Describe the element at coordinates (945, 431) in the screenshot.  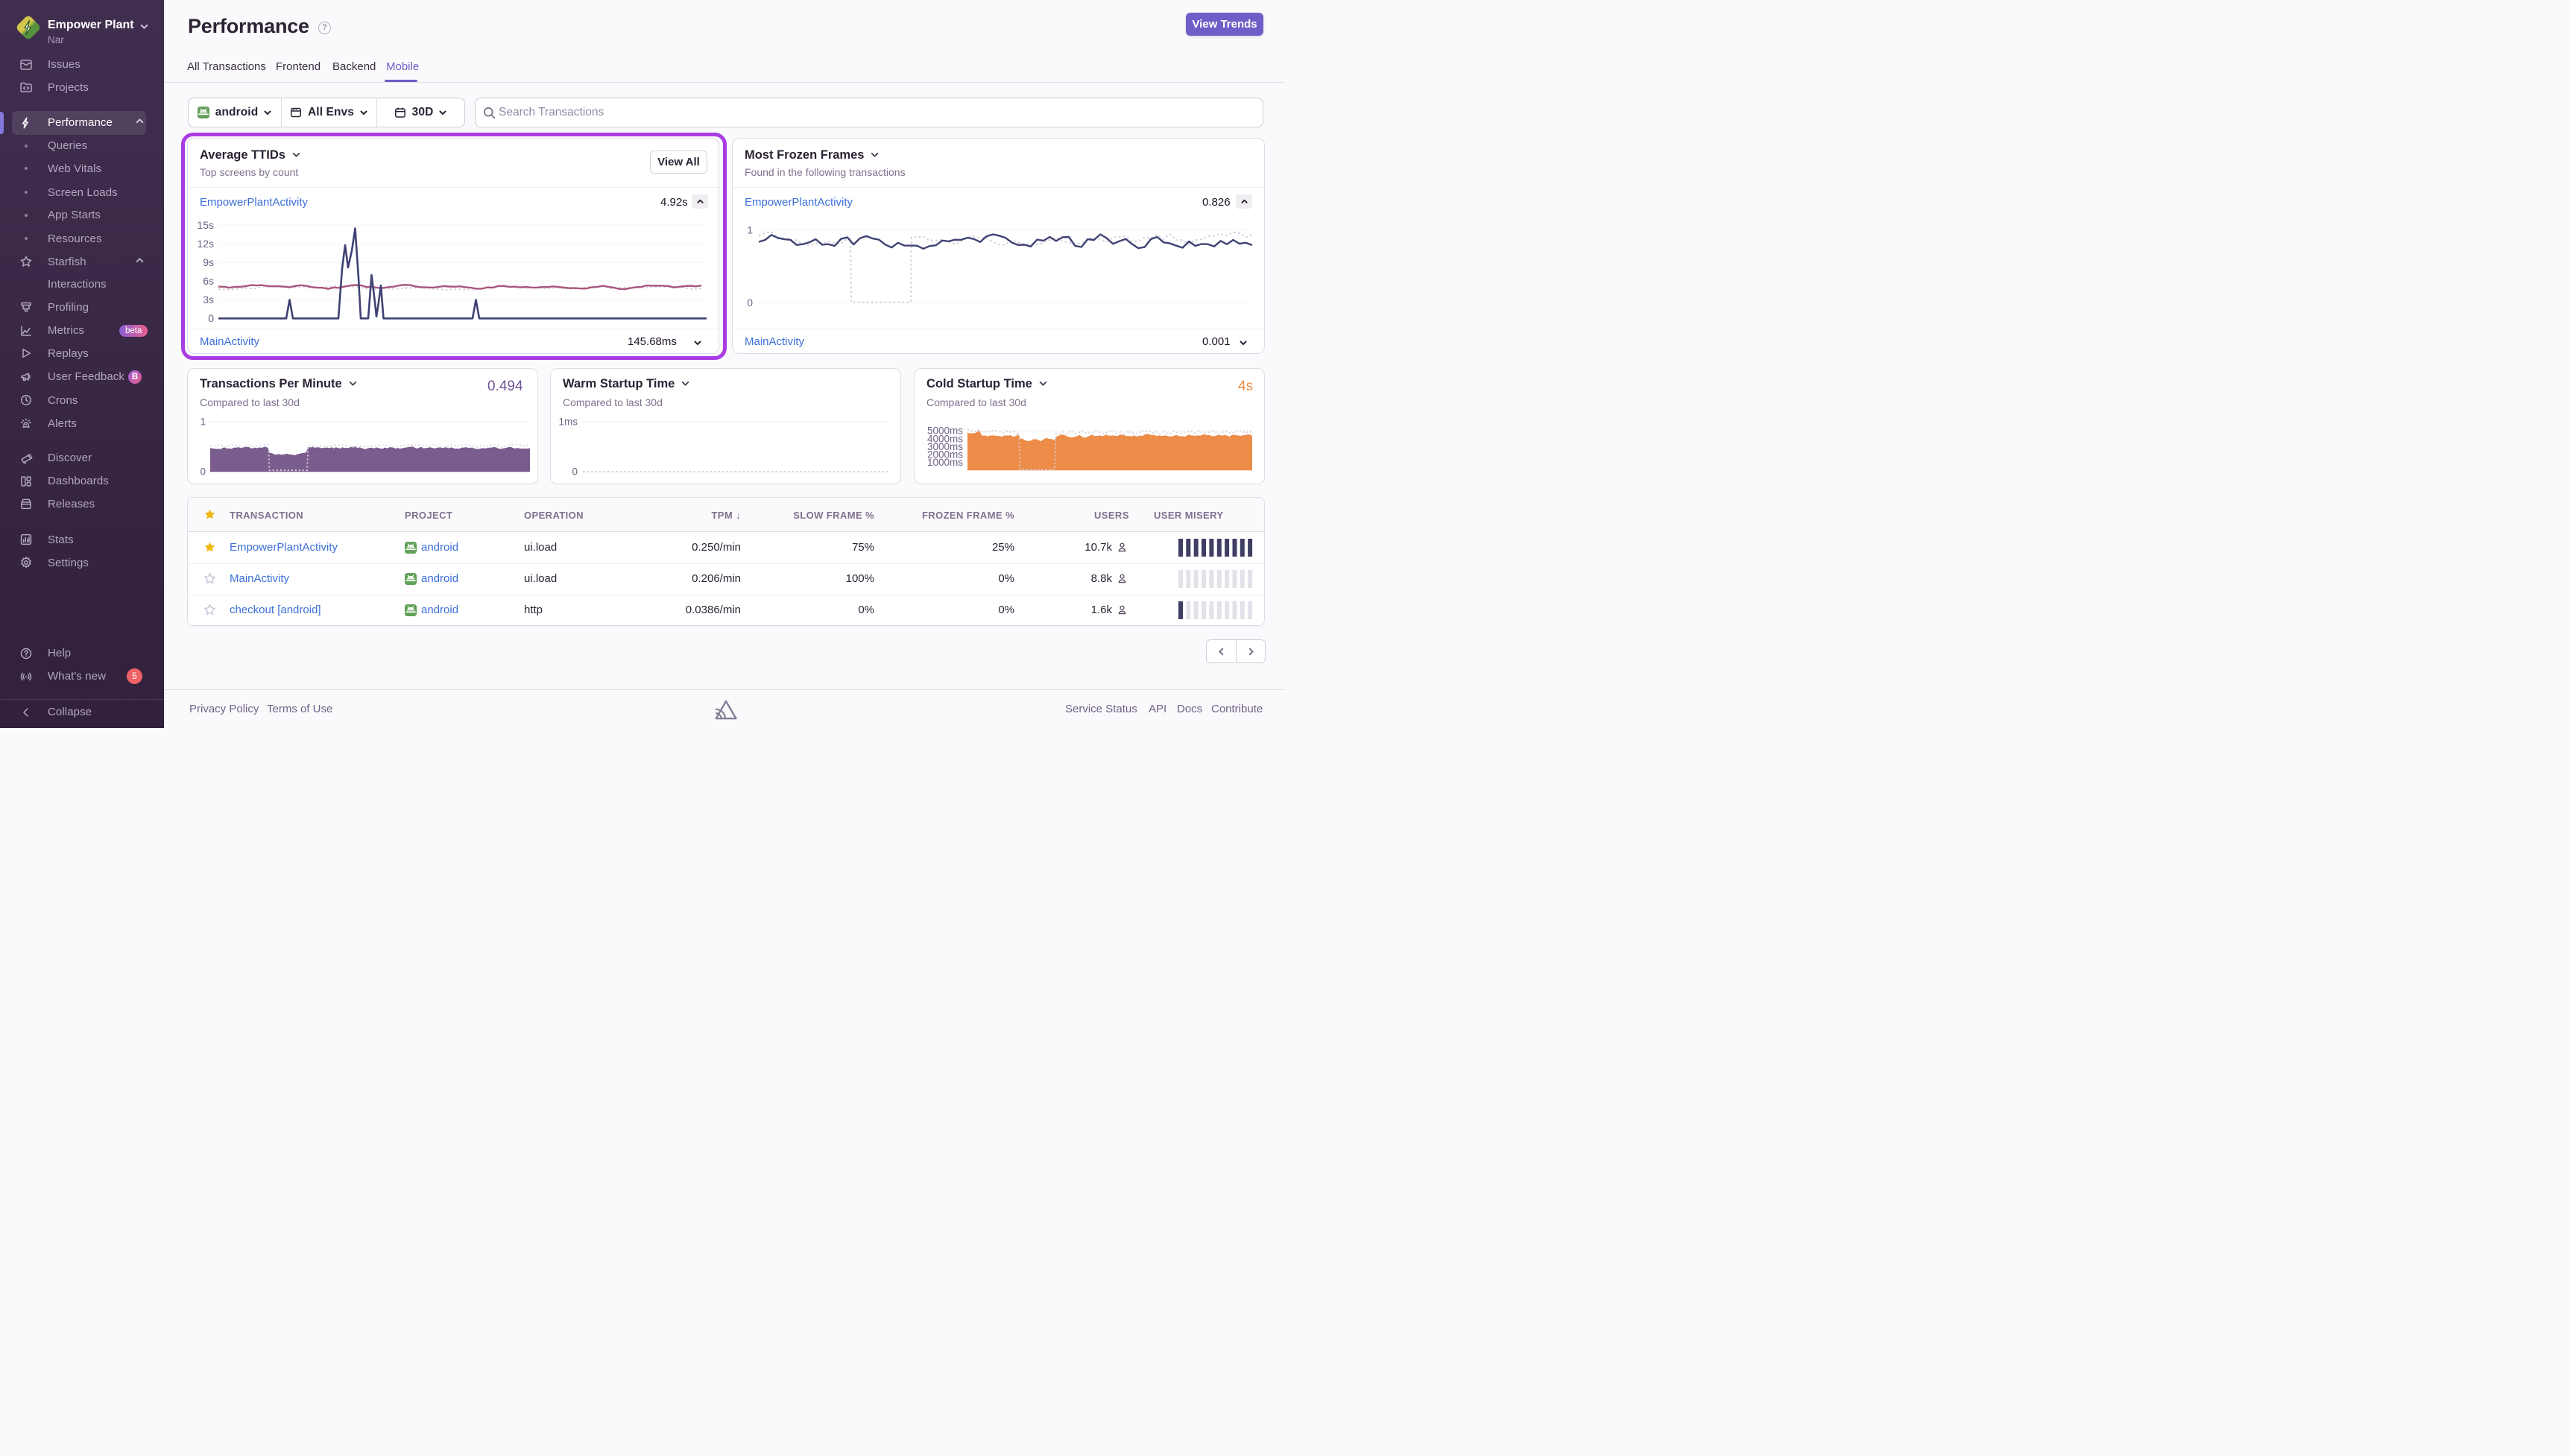
I see `svg-text: 5000ms` at that location.